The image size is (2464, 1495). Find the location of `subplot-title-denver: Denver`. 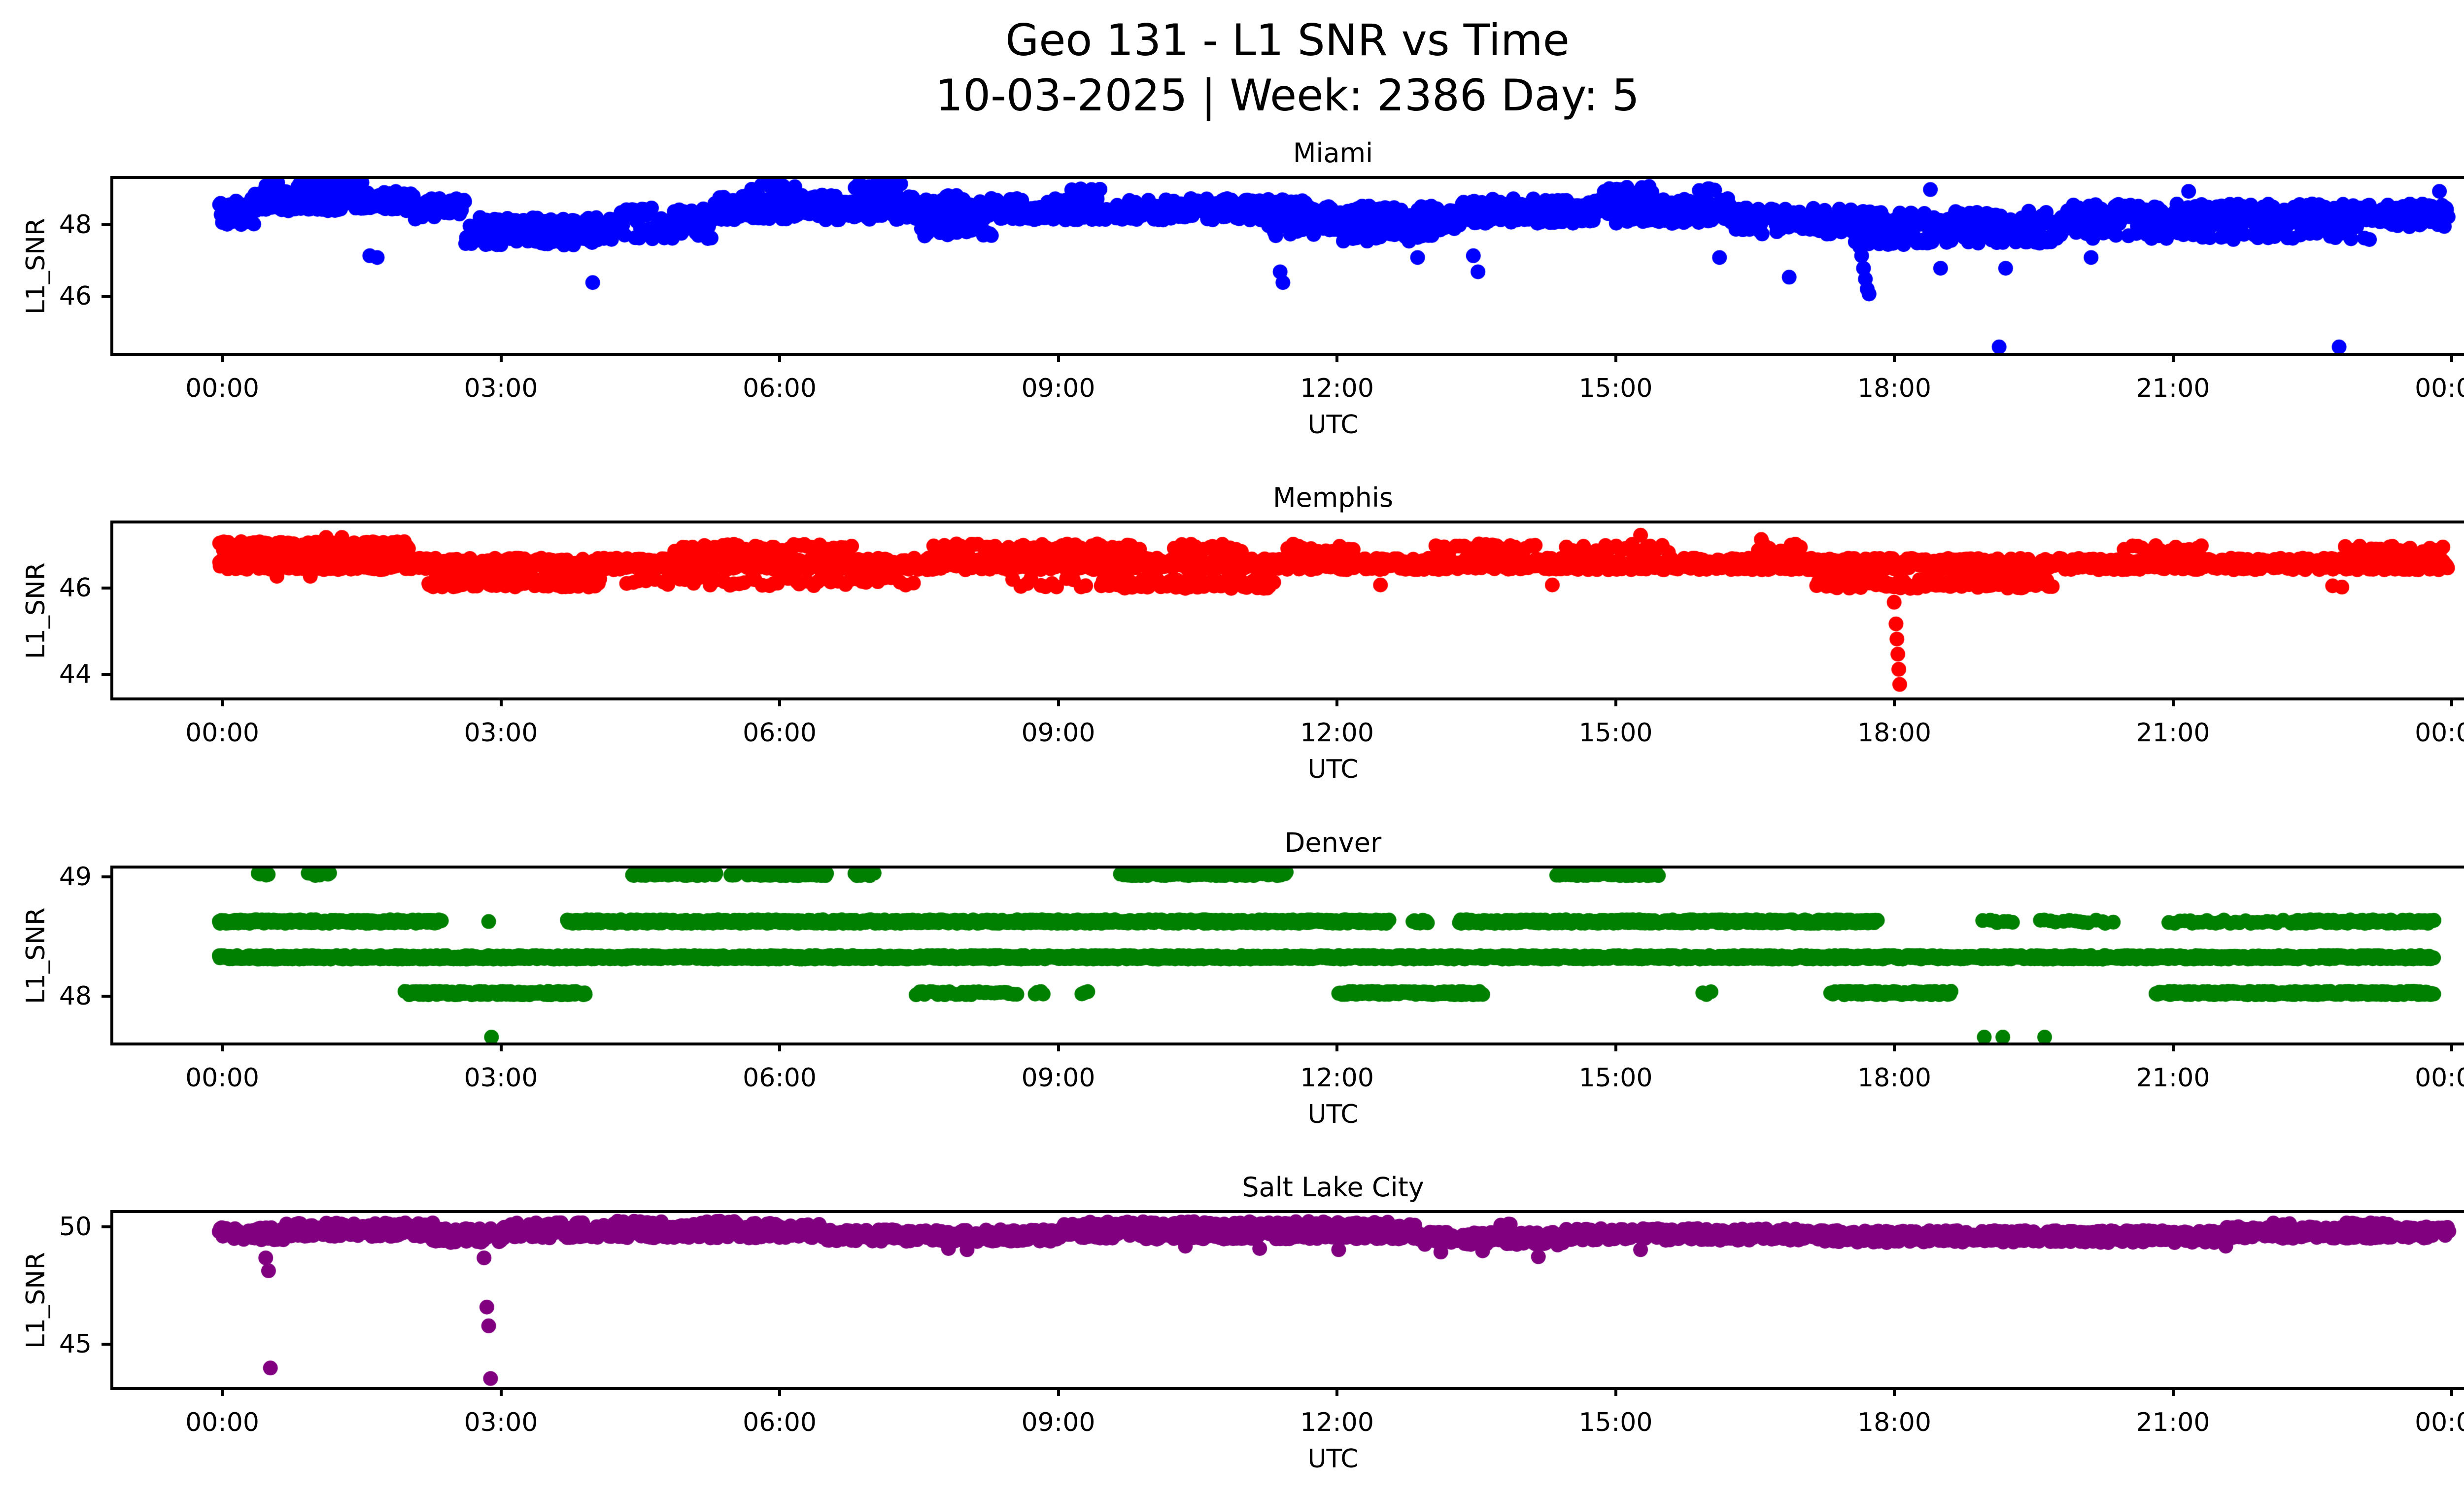

subplot-title-denver: Denver is located at coordinates (1333, 842).